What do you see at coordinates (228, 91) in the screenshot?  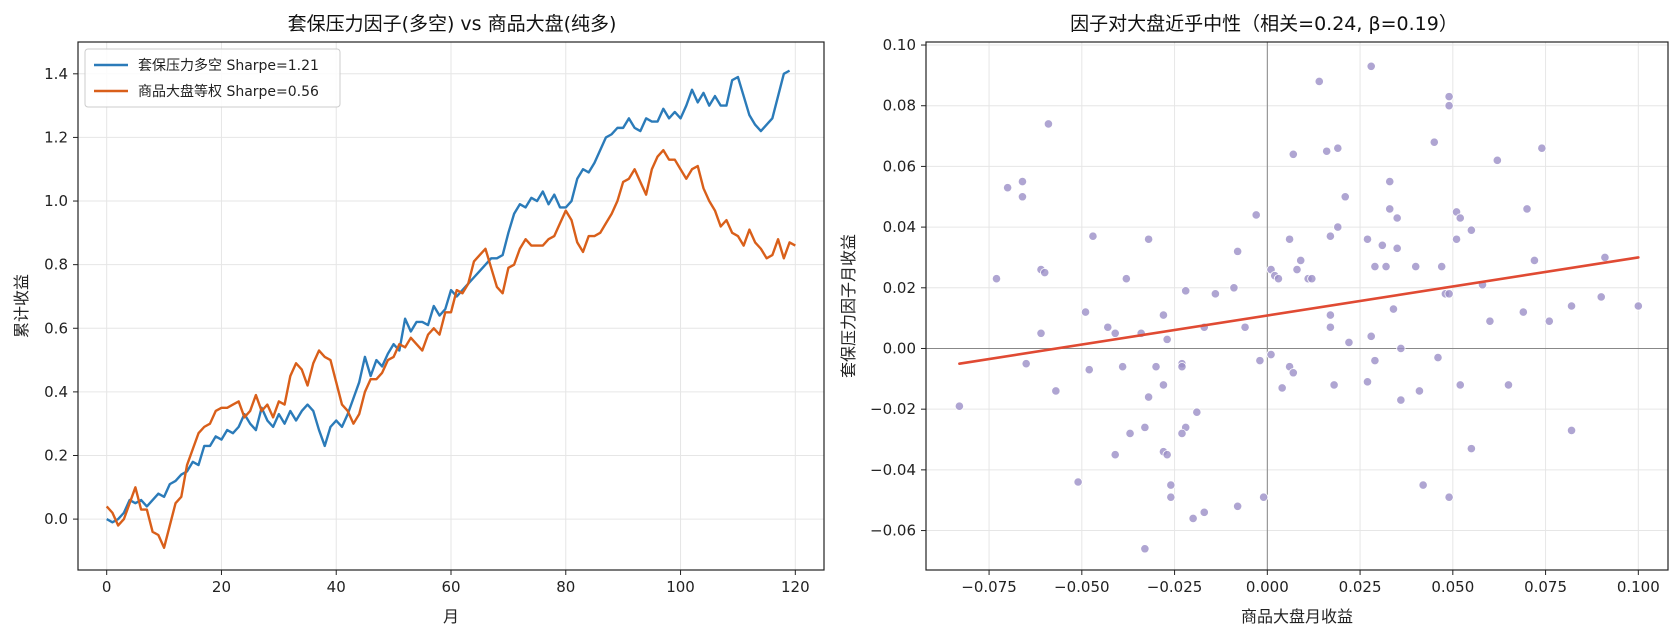 I see `legend-label-market: 商品大盘等权 Sharpe=0.56` at bounding box center [228, 91].